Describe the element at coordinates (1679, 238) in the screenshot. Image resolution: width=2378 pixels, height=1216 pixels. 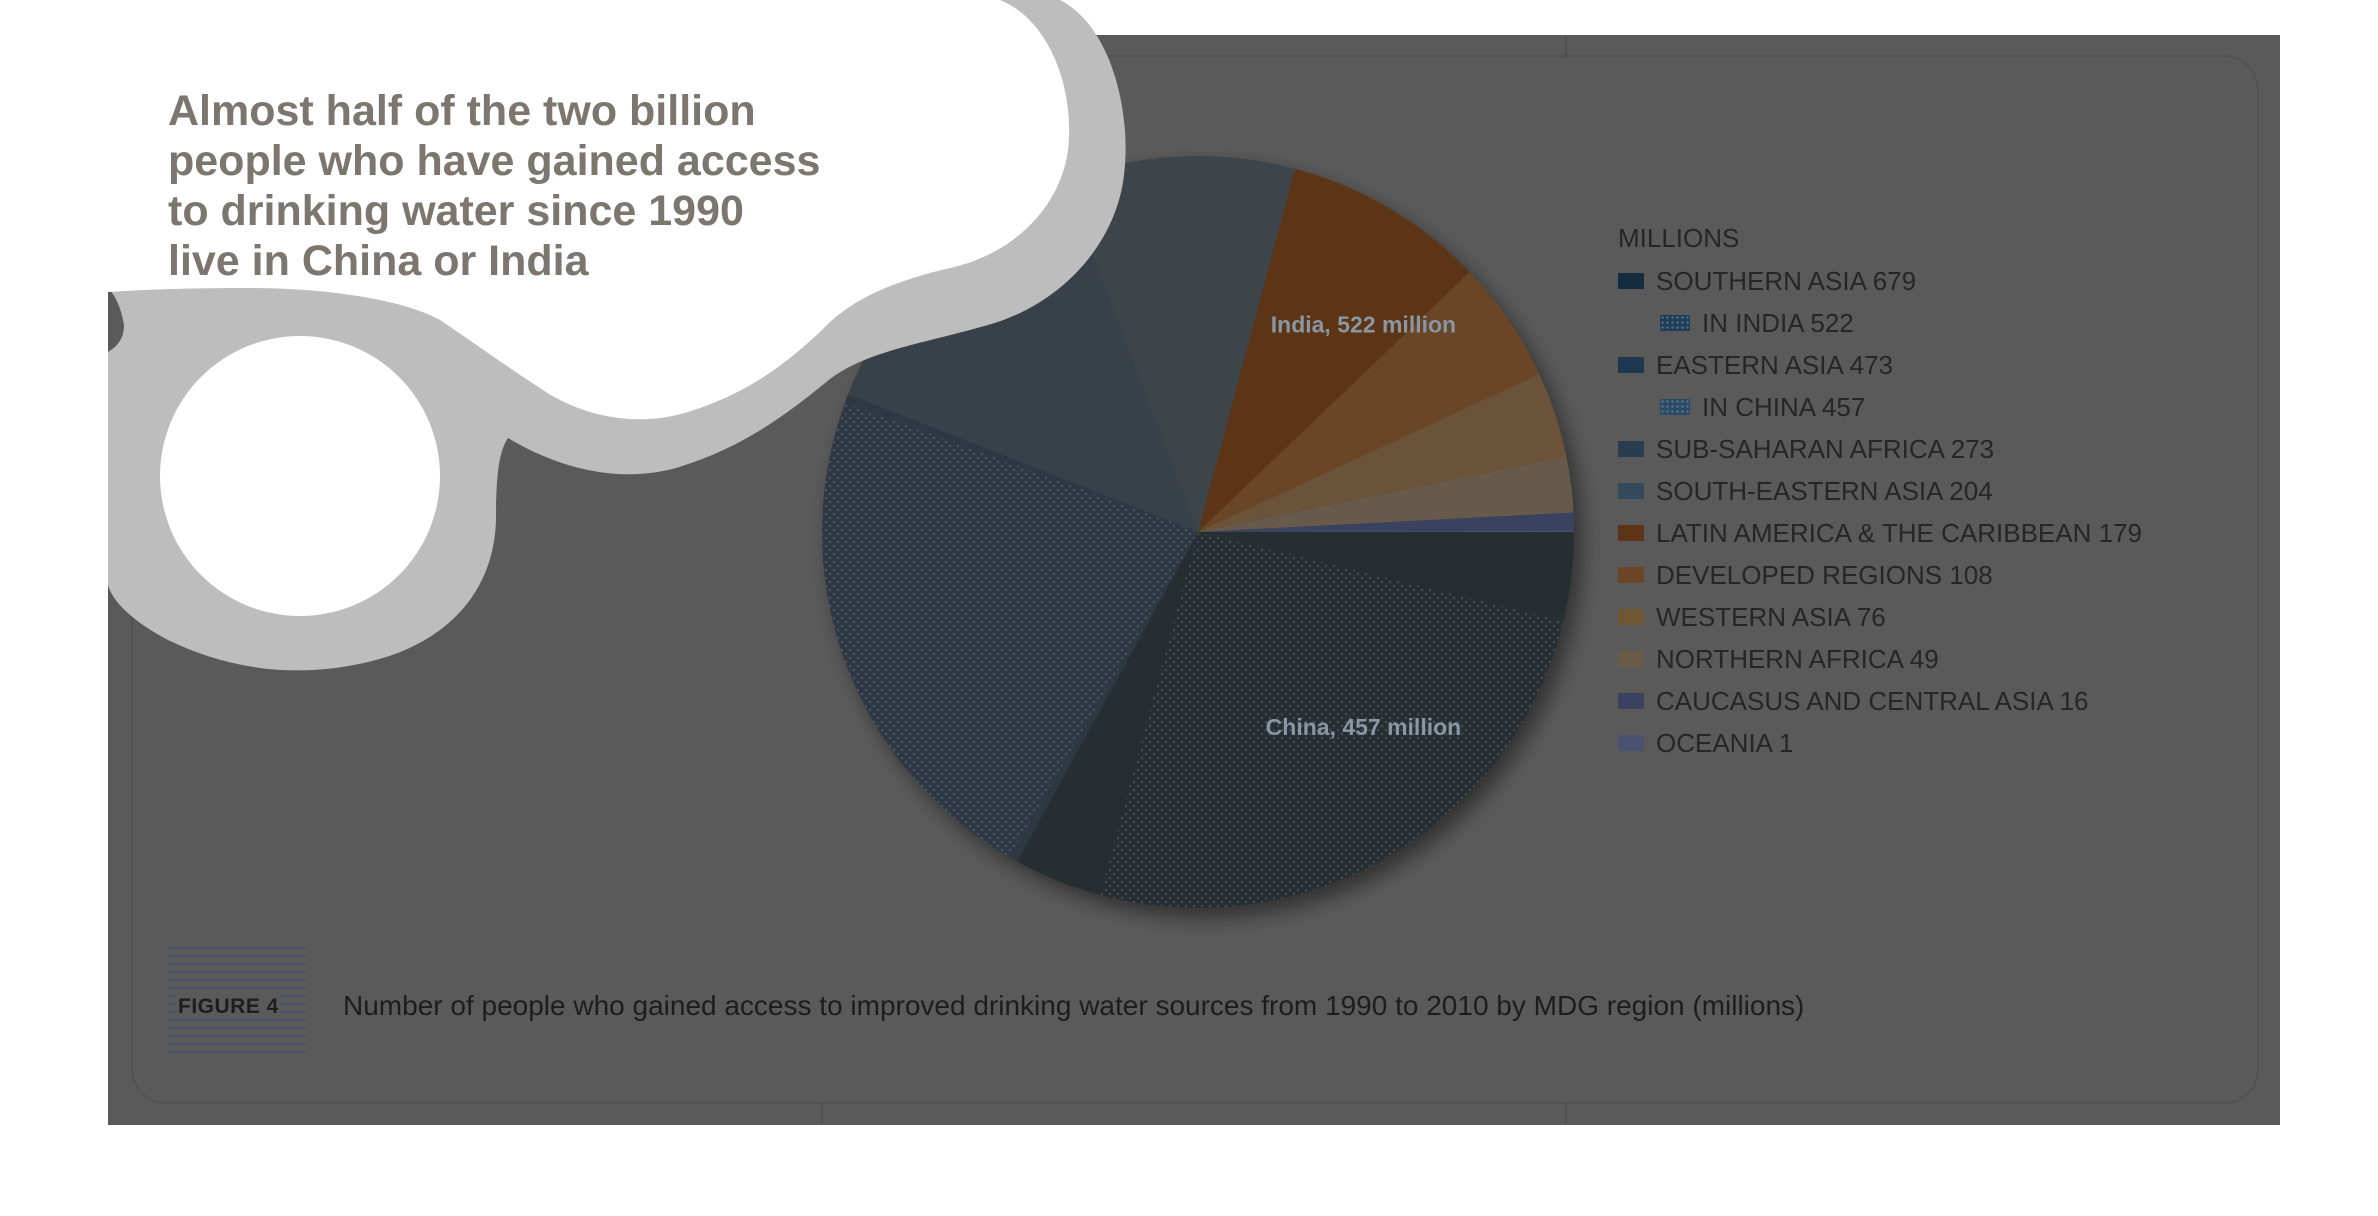
I see `legend-title: MILLIONS` at that location.